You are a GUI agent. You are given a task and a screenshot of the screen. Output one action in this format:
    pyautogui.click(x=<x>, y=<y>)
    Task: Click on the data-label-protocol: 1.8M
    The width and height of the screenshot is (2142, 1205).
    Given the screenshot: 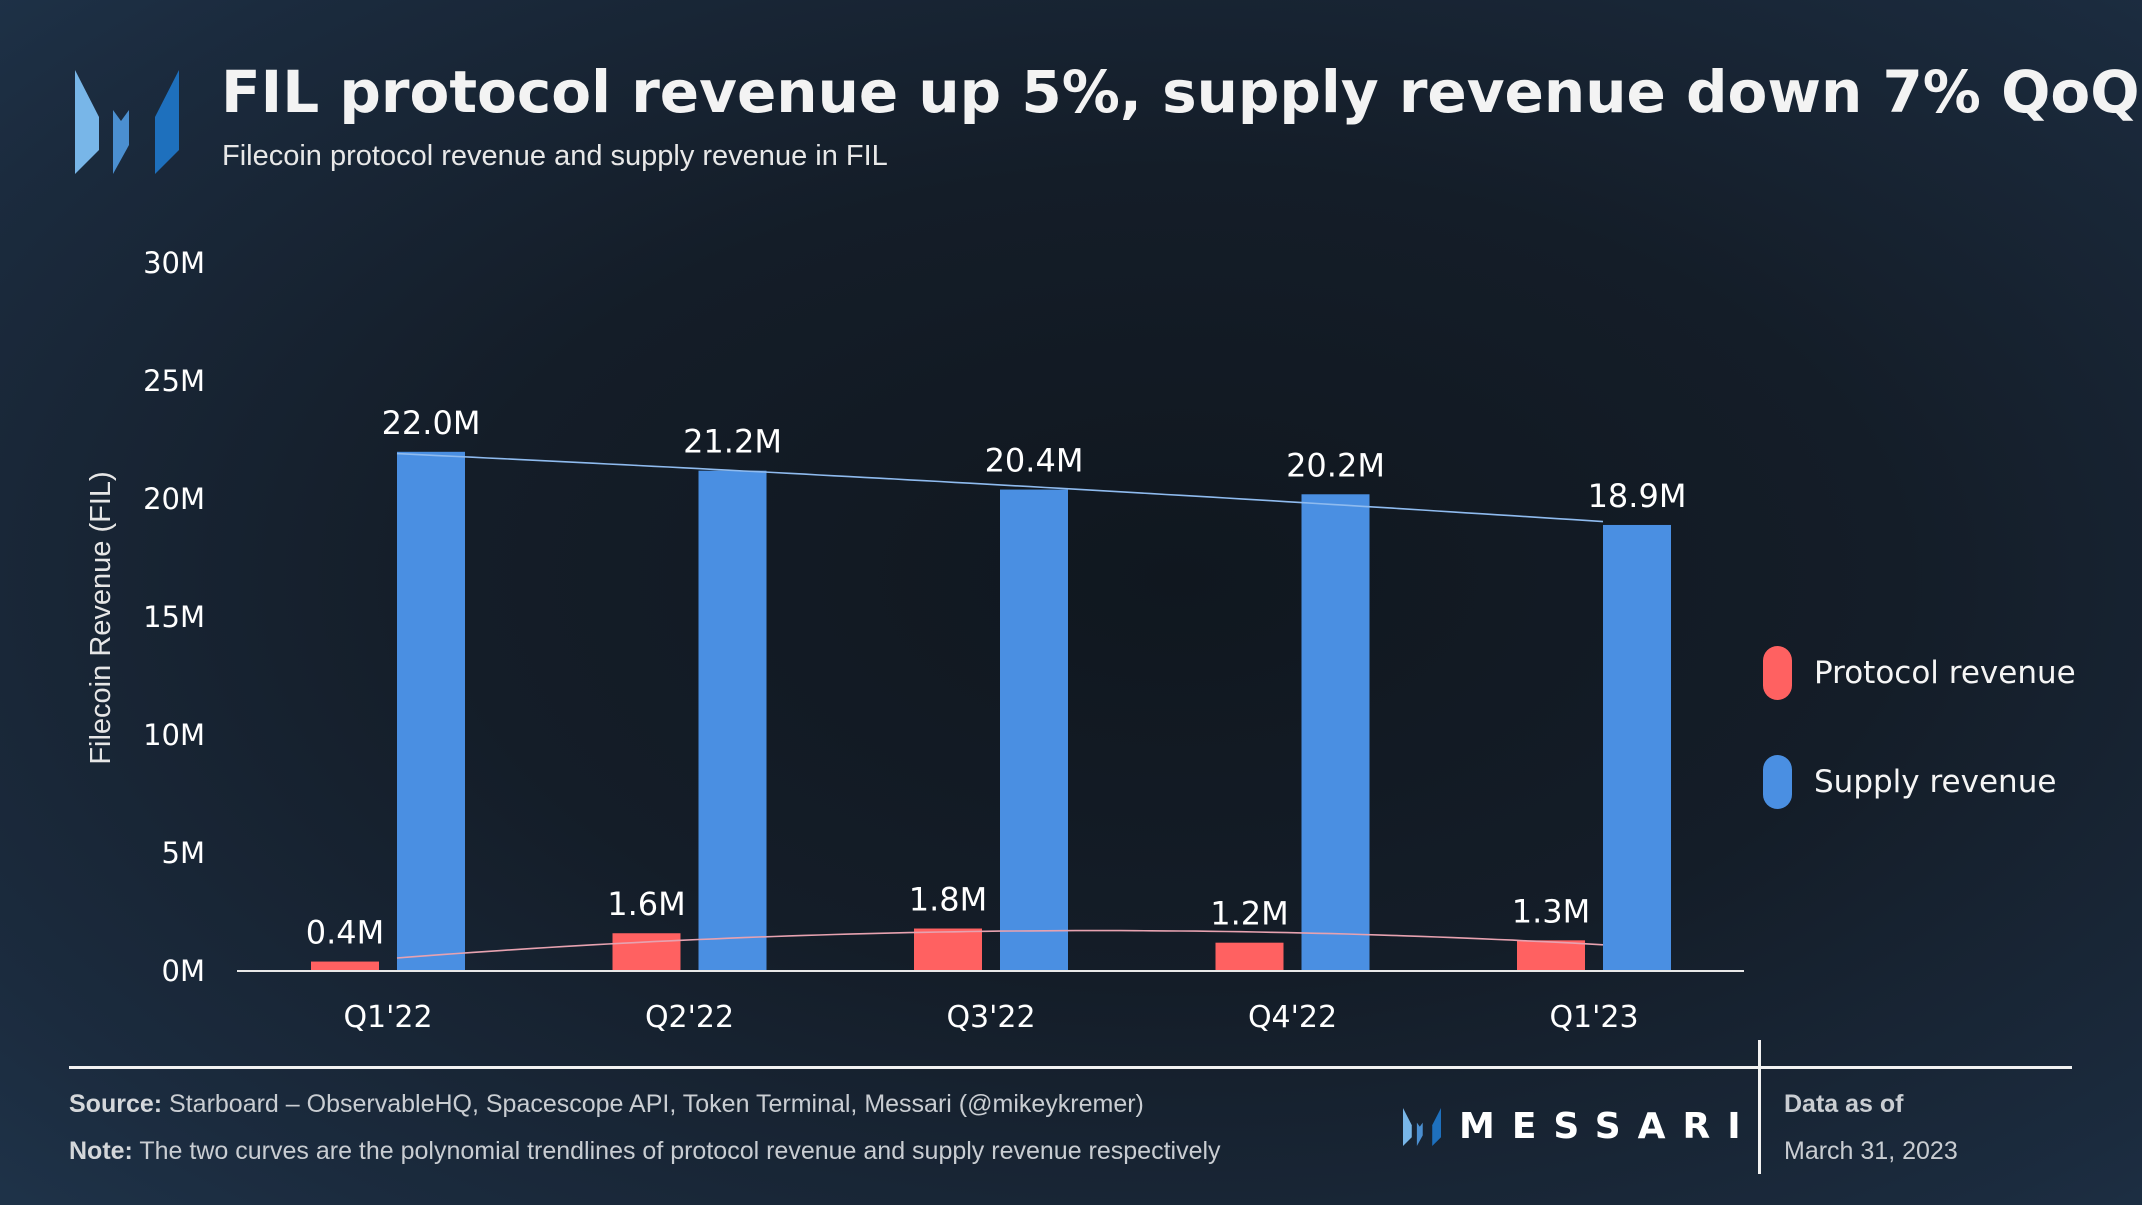 What is the action you would take?
    pyautogui.click(x=948, y=900)
    